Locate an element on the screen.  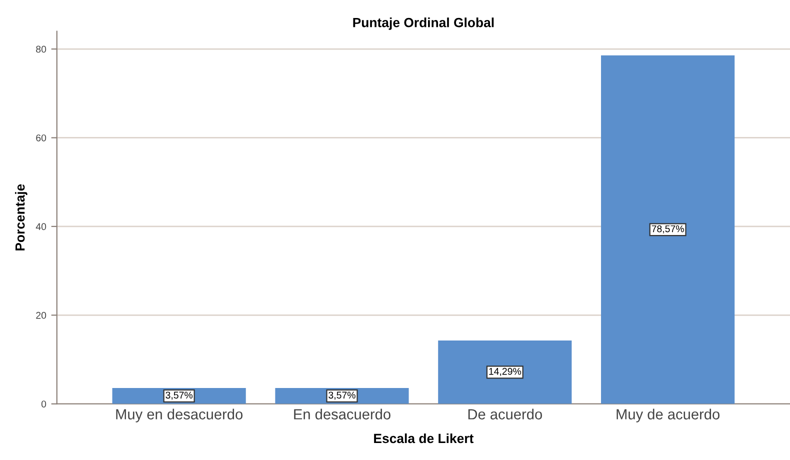
x-tick-label: Muy en desacuerdo is located at coordinates (179, 415).